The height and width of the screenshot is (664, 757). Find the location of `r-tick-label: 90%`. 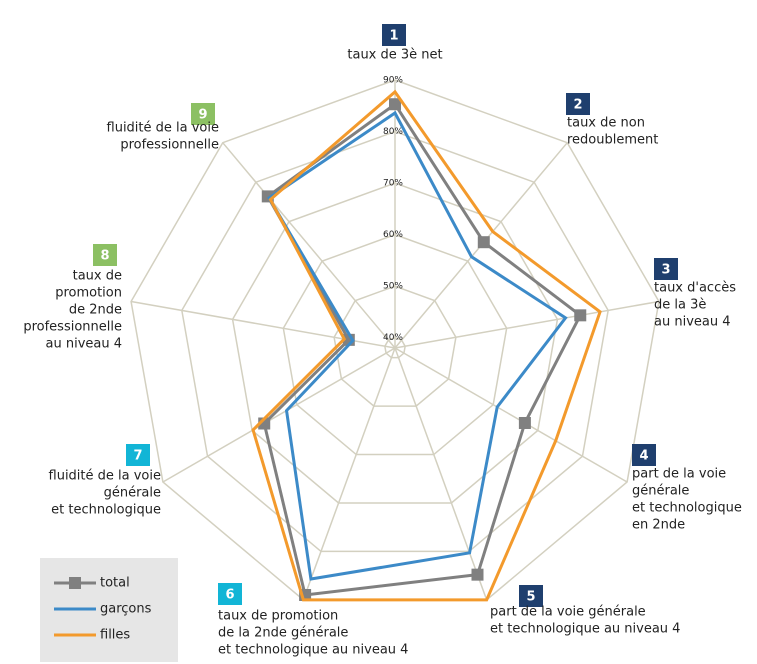

r-tick-label: 90% is located at coordinates (393, 81).